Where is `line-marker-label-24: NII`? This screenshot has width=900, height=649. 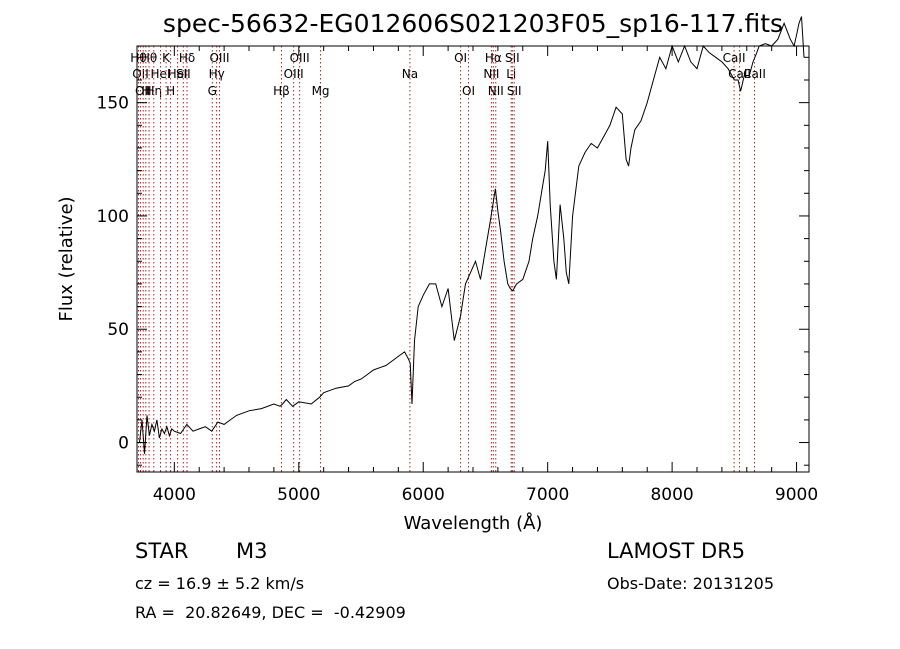
line-marker-label-24: NII is located at coordinates (496, 91).